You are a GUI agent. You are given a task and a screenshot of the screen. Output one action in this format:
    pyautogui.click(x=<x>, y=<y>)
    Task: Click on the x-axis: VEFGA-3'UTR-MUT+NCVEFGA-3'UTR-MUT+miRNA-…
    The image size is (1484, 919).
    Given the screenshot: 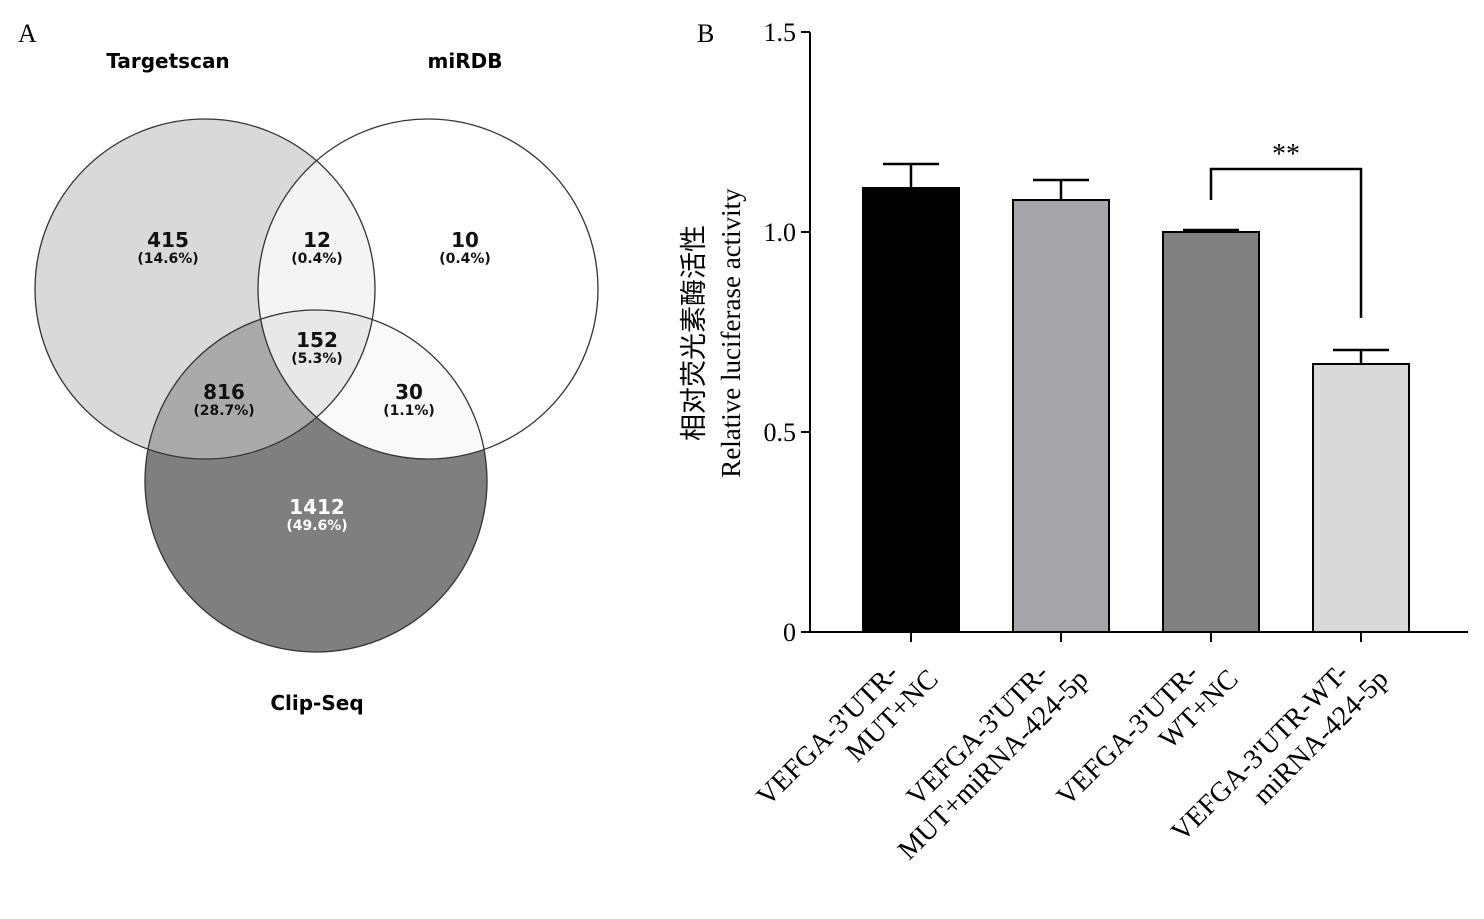 What is the action you would take?
    pyautogui.click(x=1109, y=748)
    